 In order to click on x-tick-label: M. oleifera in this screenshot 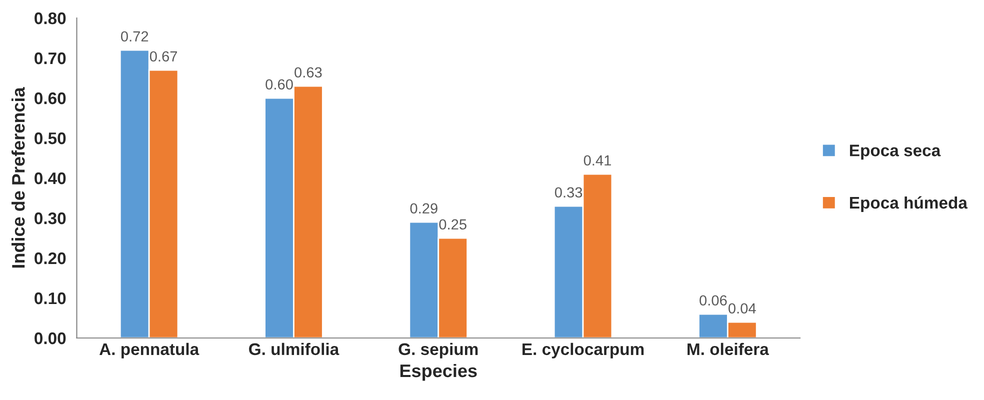, I will do `click(728, 349)`.